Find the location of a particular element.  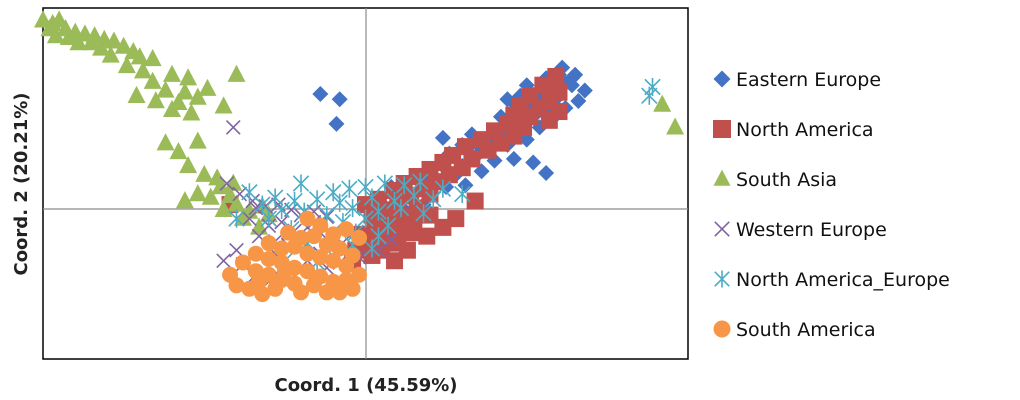

legend-item: Eastern Europe is located at coordinates (797, 80).